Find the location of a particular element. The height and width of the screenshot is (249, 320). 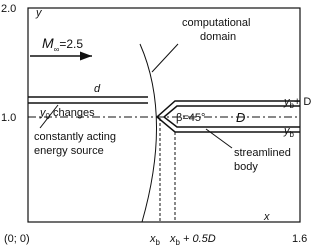

body-outline is located at coordinates (227, 116).